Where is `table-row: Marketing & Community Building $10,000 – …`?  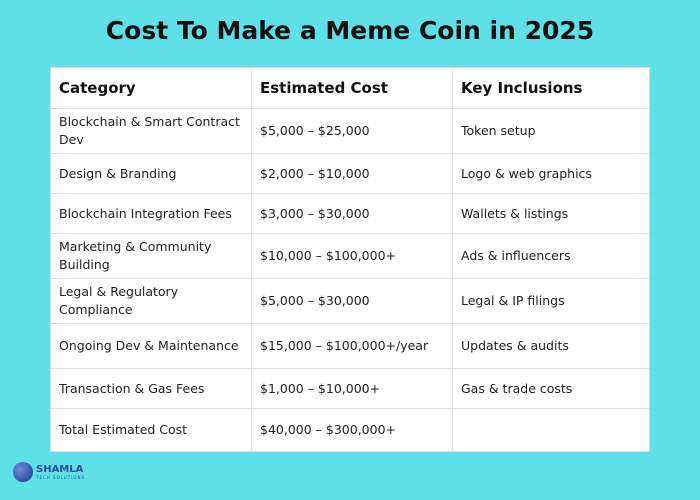 table-row: Marketing & Community Building $10,000 – … is located at coordinates (350, 256).